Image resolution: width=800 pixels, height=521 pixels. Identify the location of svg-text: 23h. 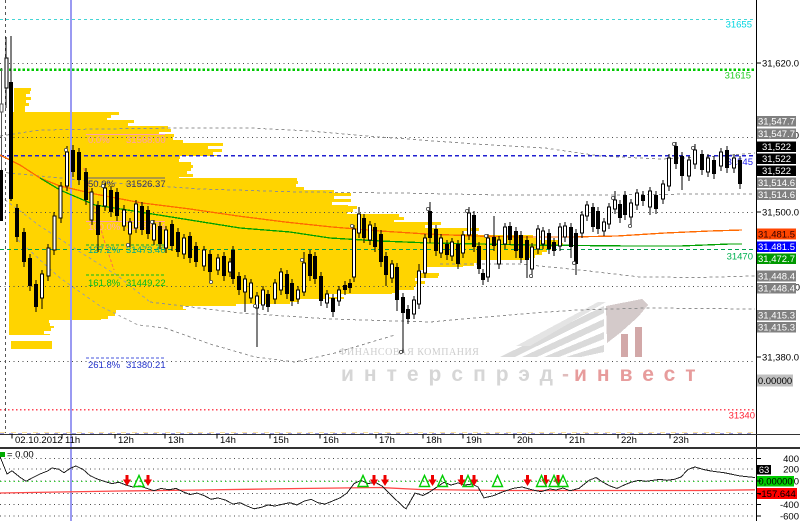
(681, 440).